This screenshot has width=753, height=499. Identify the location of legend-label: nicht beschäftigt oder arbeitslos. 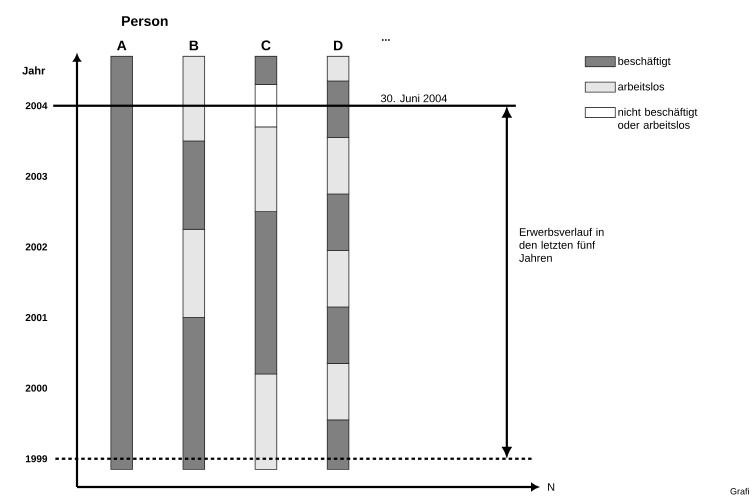
(658, 118).